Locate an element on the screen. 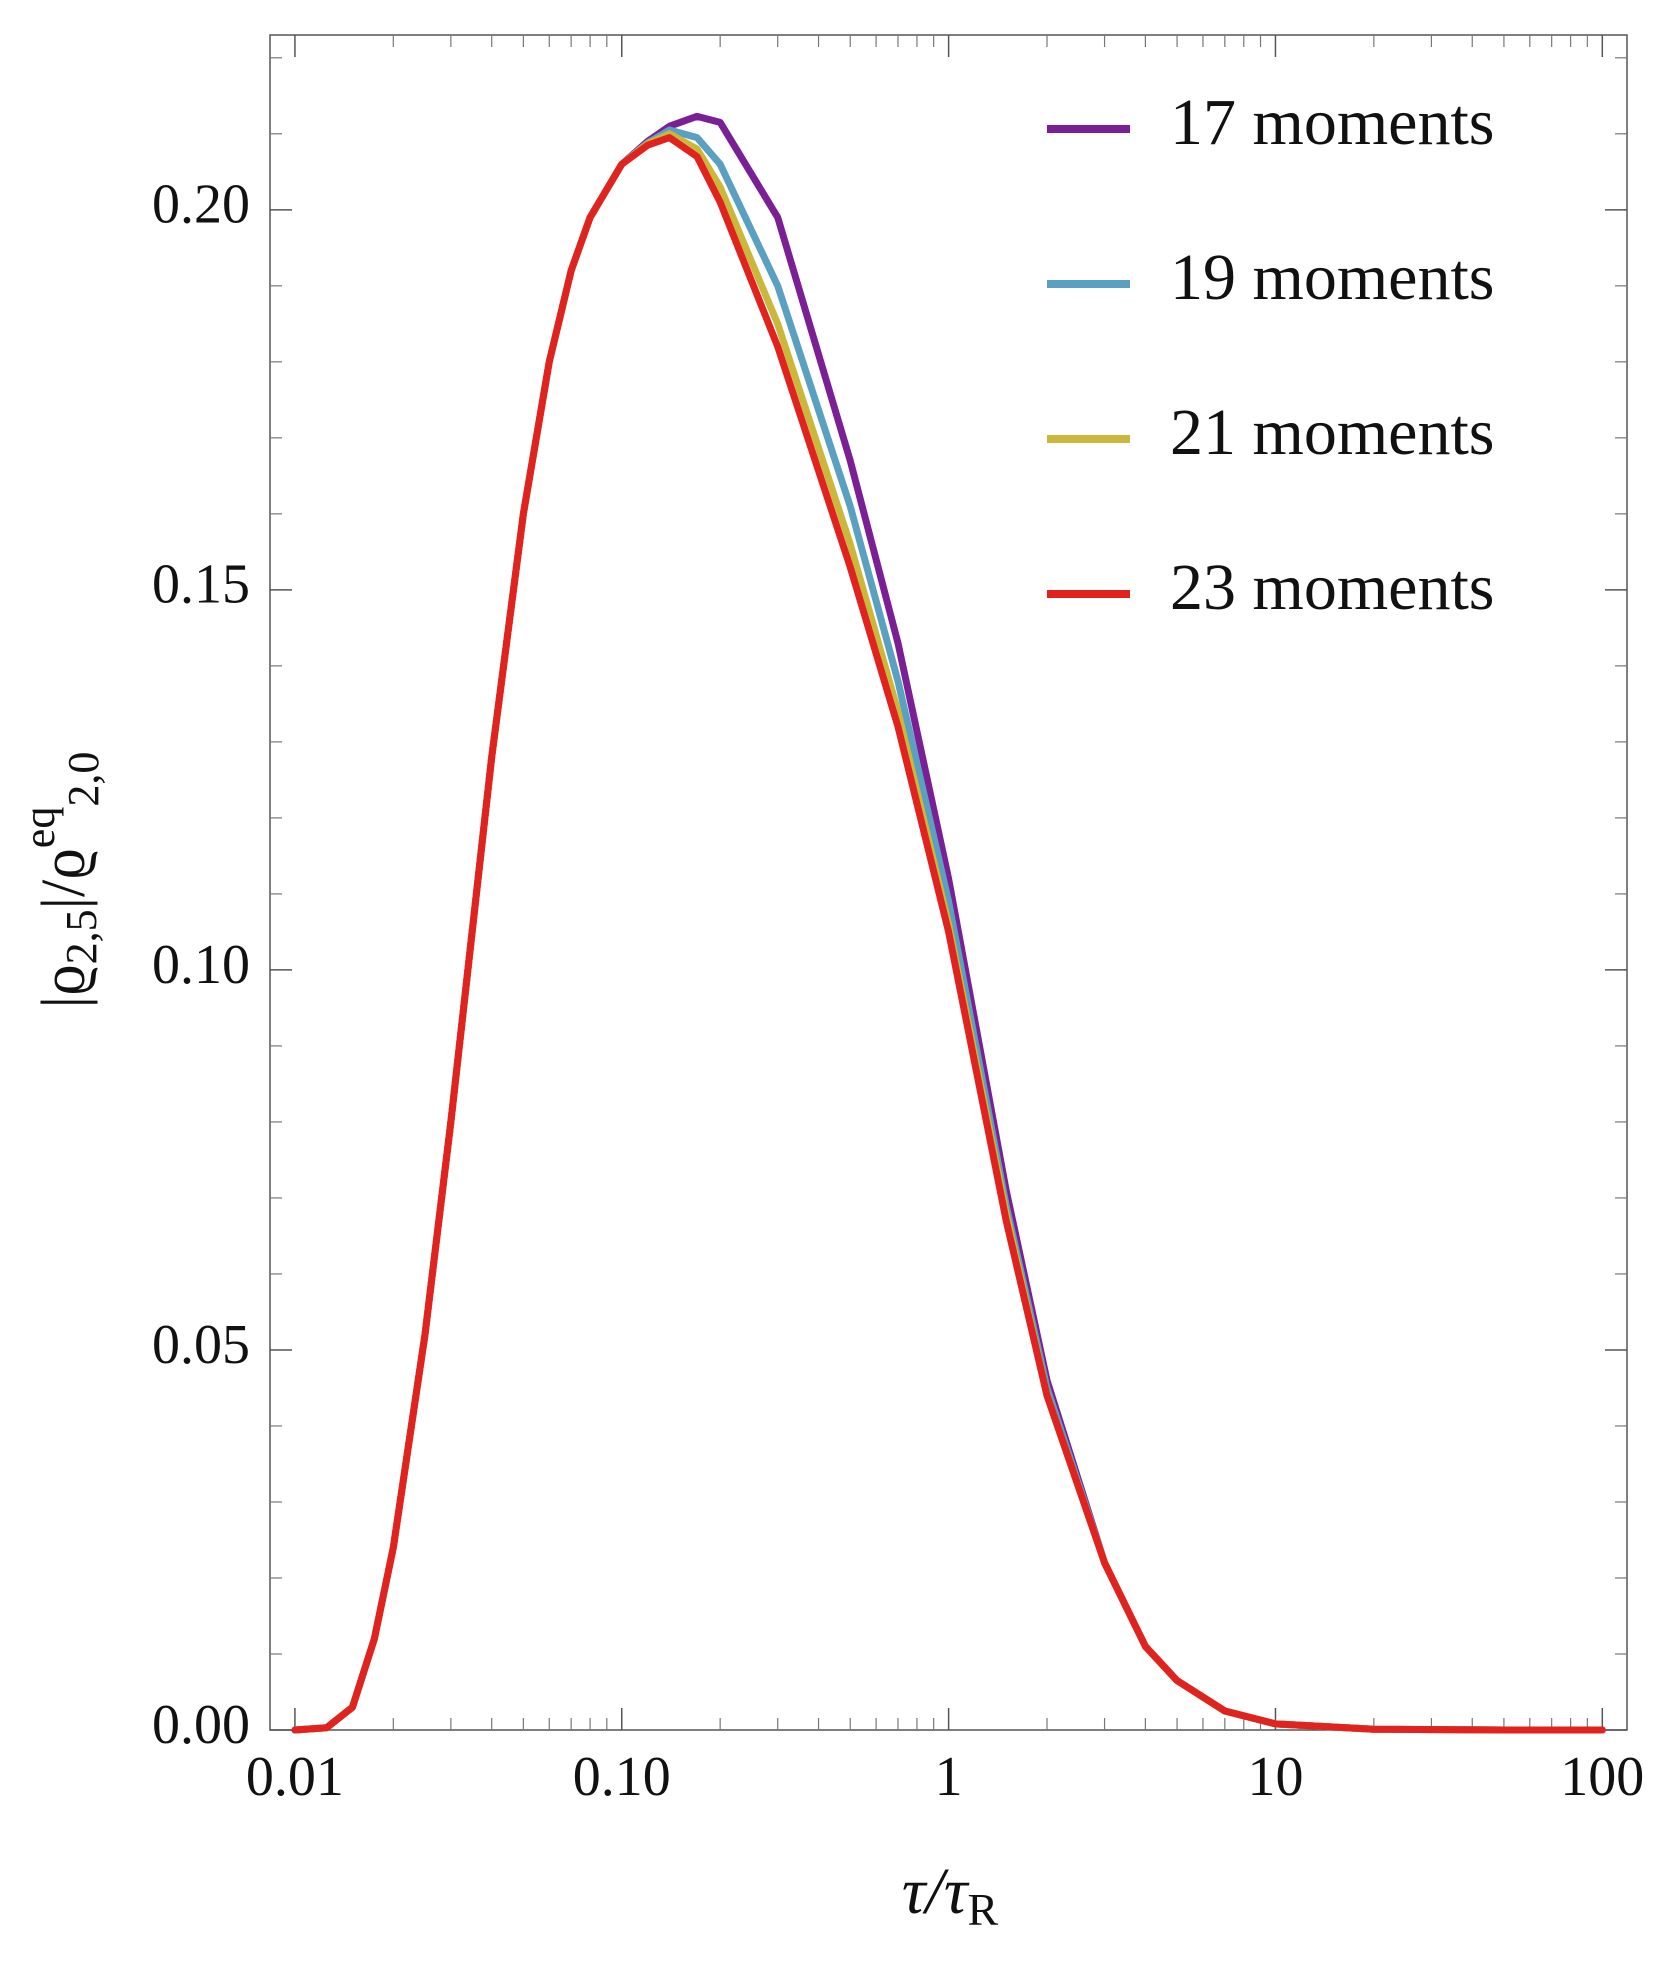 The image size is (1661, 1964). y-tick-label: 0.10 is located at coordinates (201, 965).